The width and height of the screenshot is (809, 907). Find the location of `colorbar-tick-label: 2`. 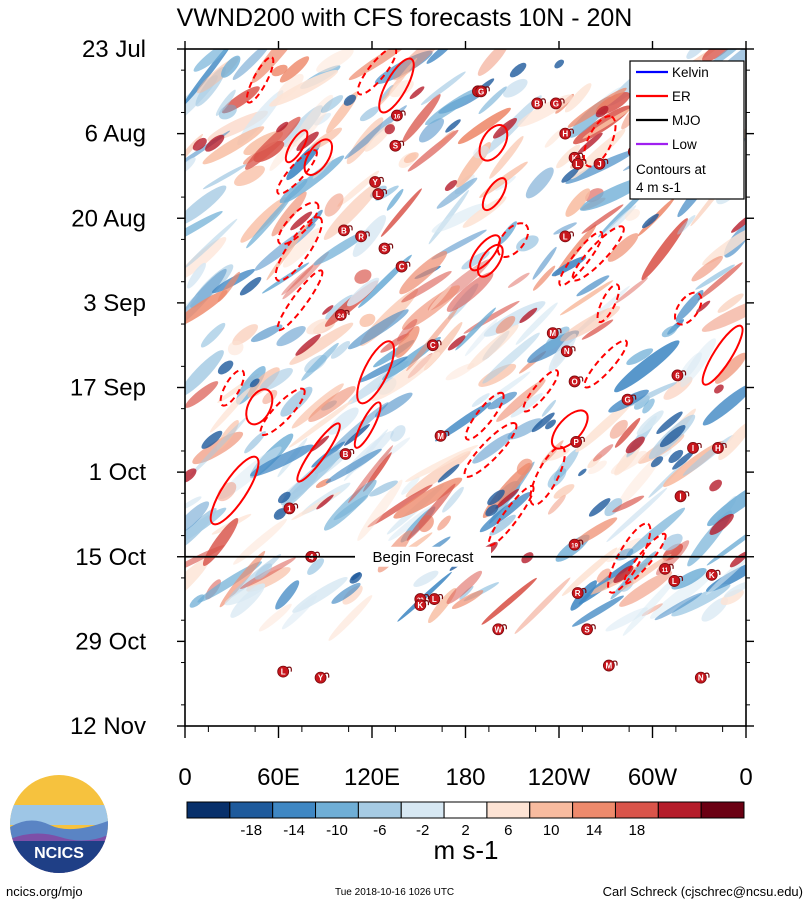

colorbar-tick-label: 2 is located at coordinates (465, 830).